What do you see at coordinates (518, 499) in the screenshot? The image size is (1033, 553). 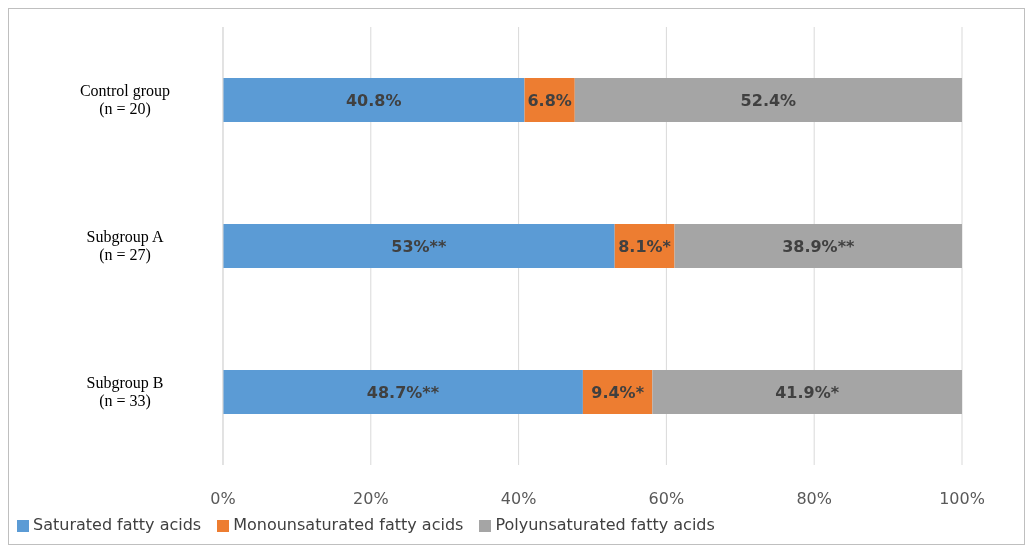 I see `x-tick-label: 40%` at bounding box center [518, 499].